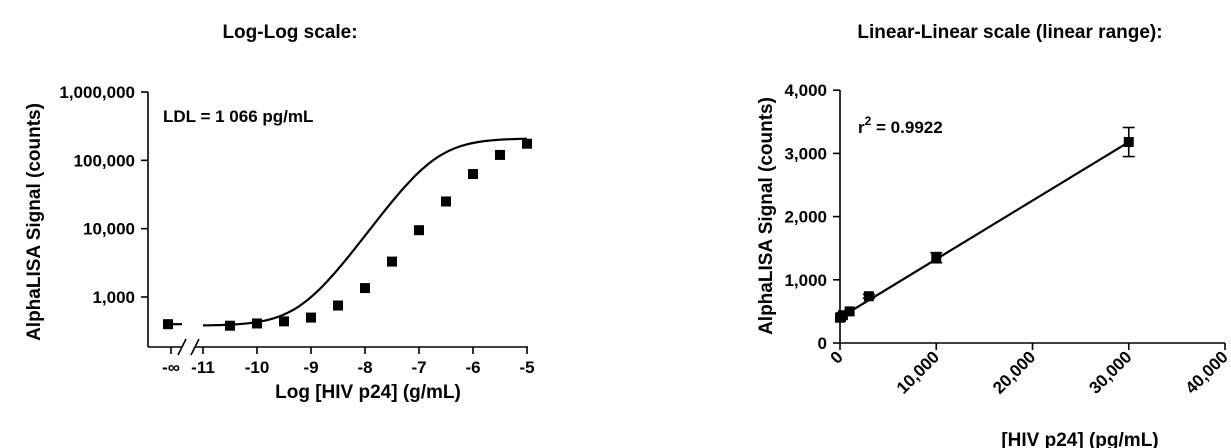  What do you see at coordinates (472, 367) in the screenshot?
I see `left-x-tick-label: -6` at bounding box center [472, 367].